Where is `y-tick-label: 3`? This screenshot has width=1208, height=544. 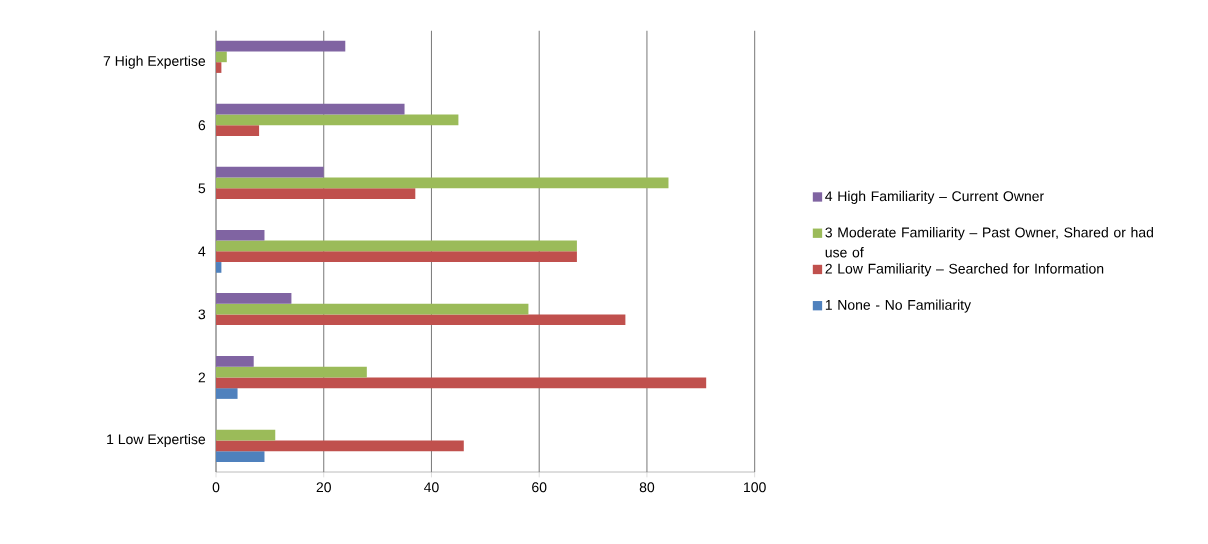 y-tick-label: 3 is located at coordinates (202, 314).